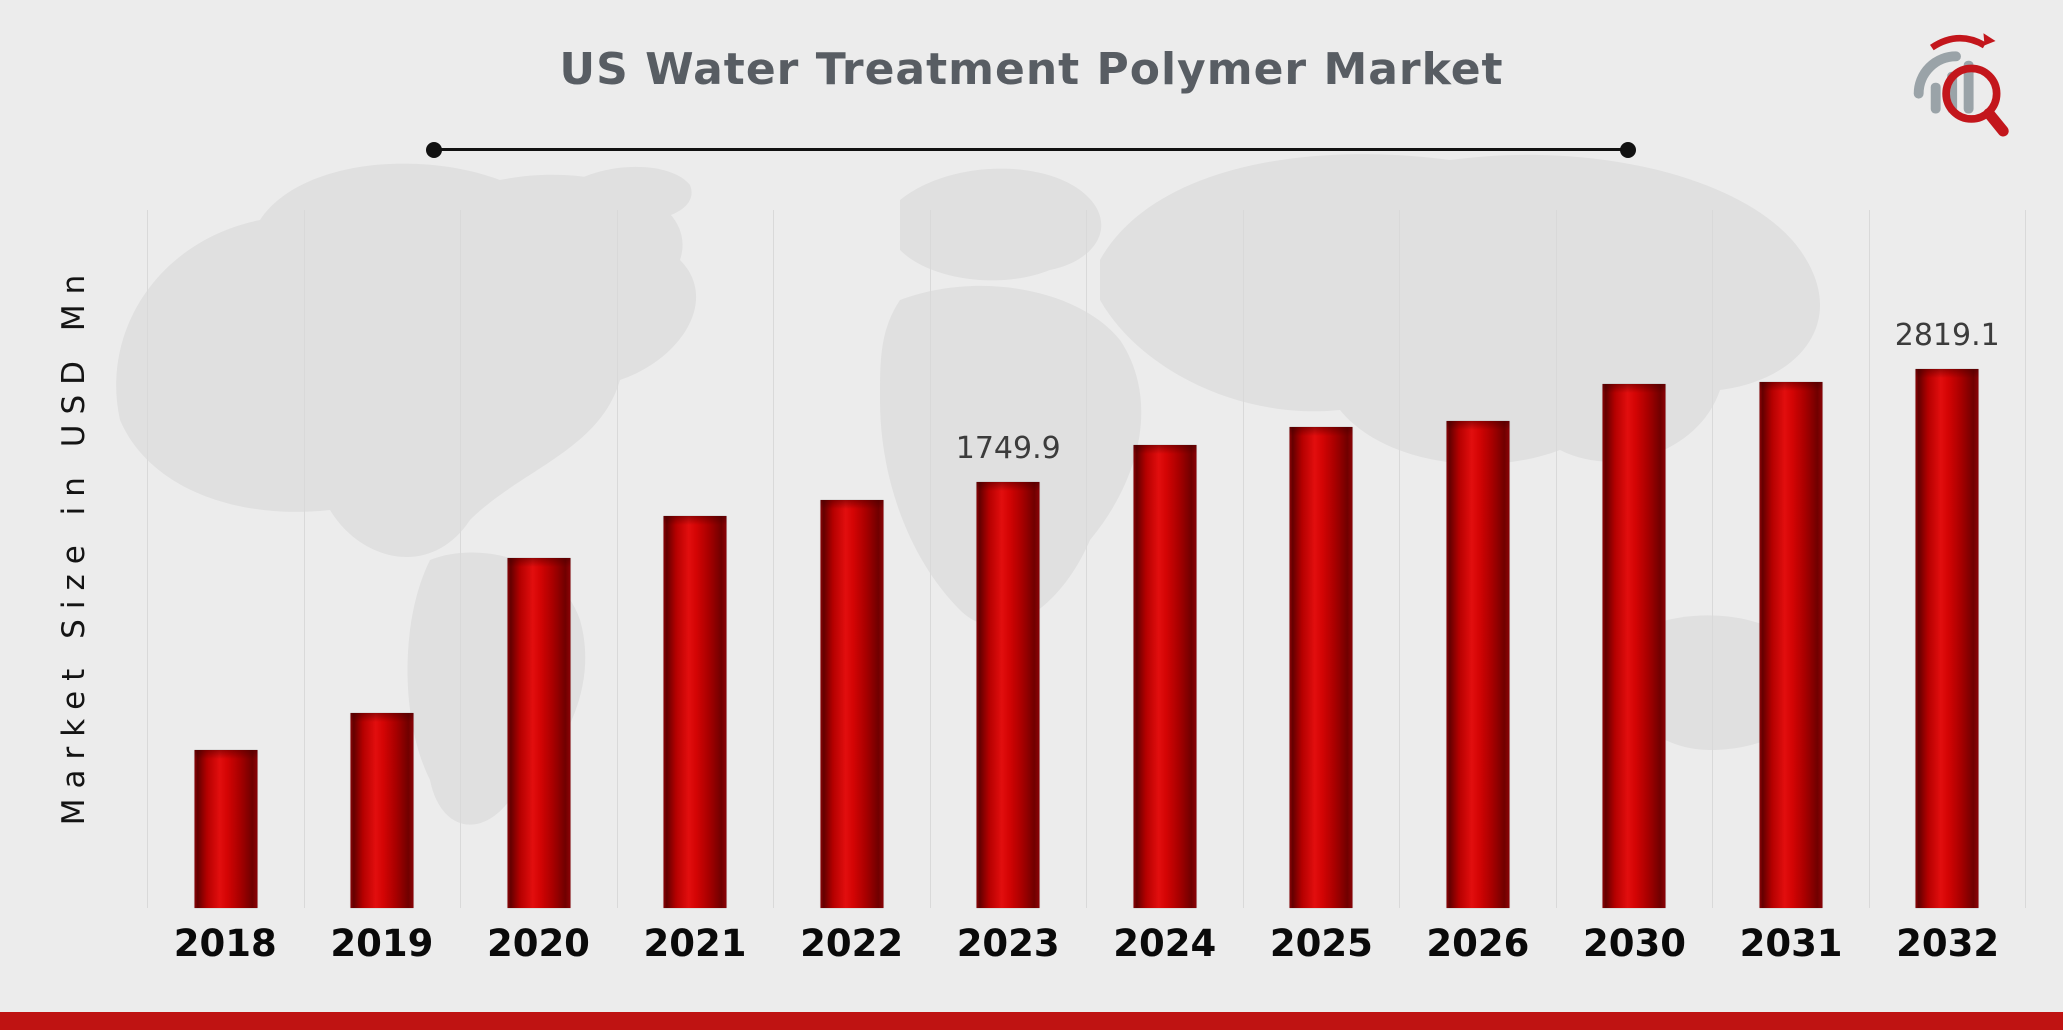 Image resolution: width=2063 pixels, height=1030 pixels. What do you see at coordinates (695, 711) in the screenshot?
I see `bar-2021` at bounding box center [695, 711].